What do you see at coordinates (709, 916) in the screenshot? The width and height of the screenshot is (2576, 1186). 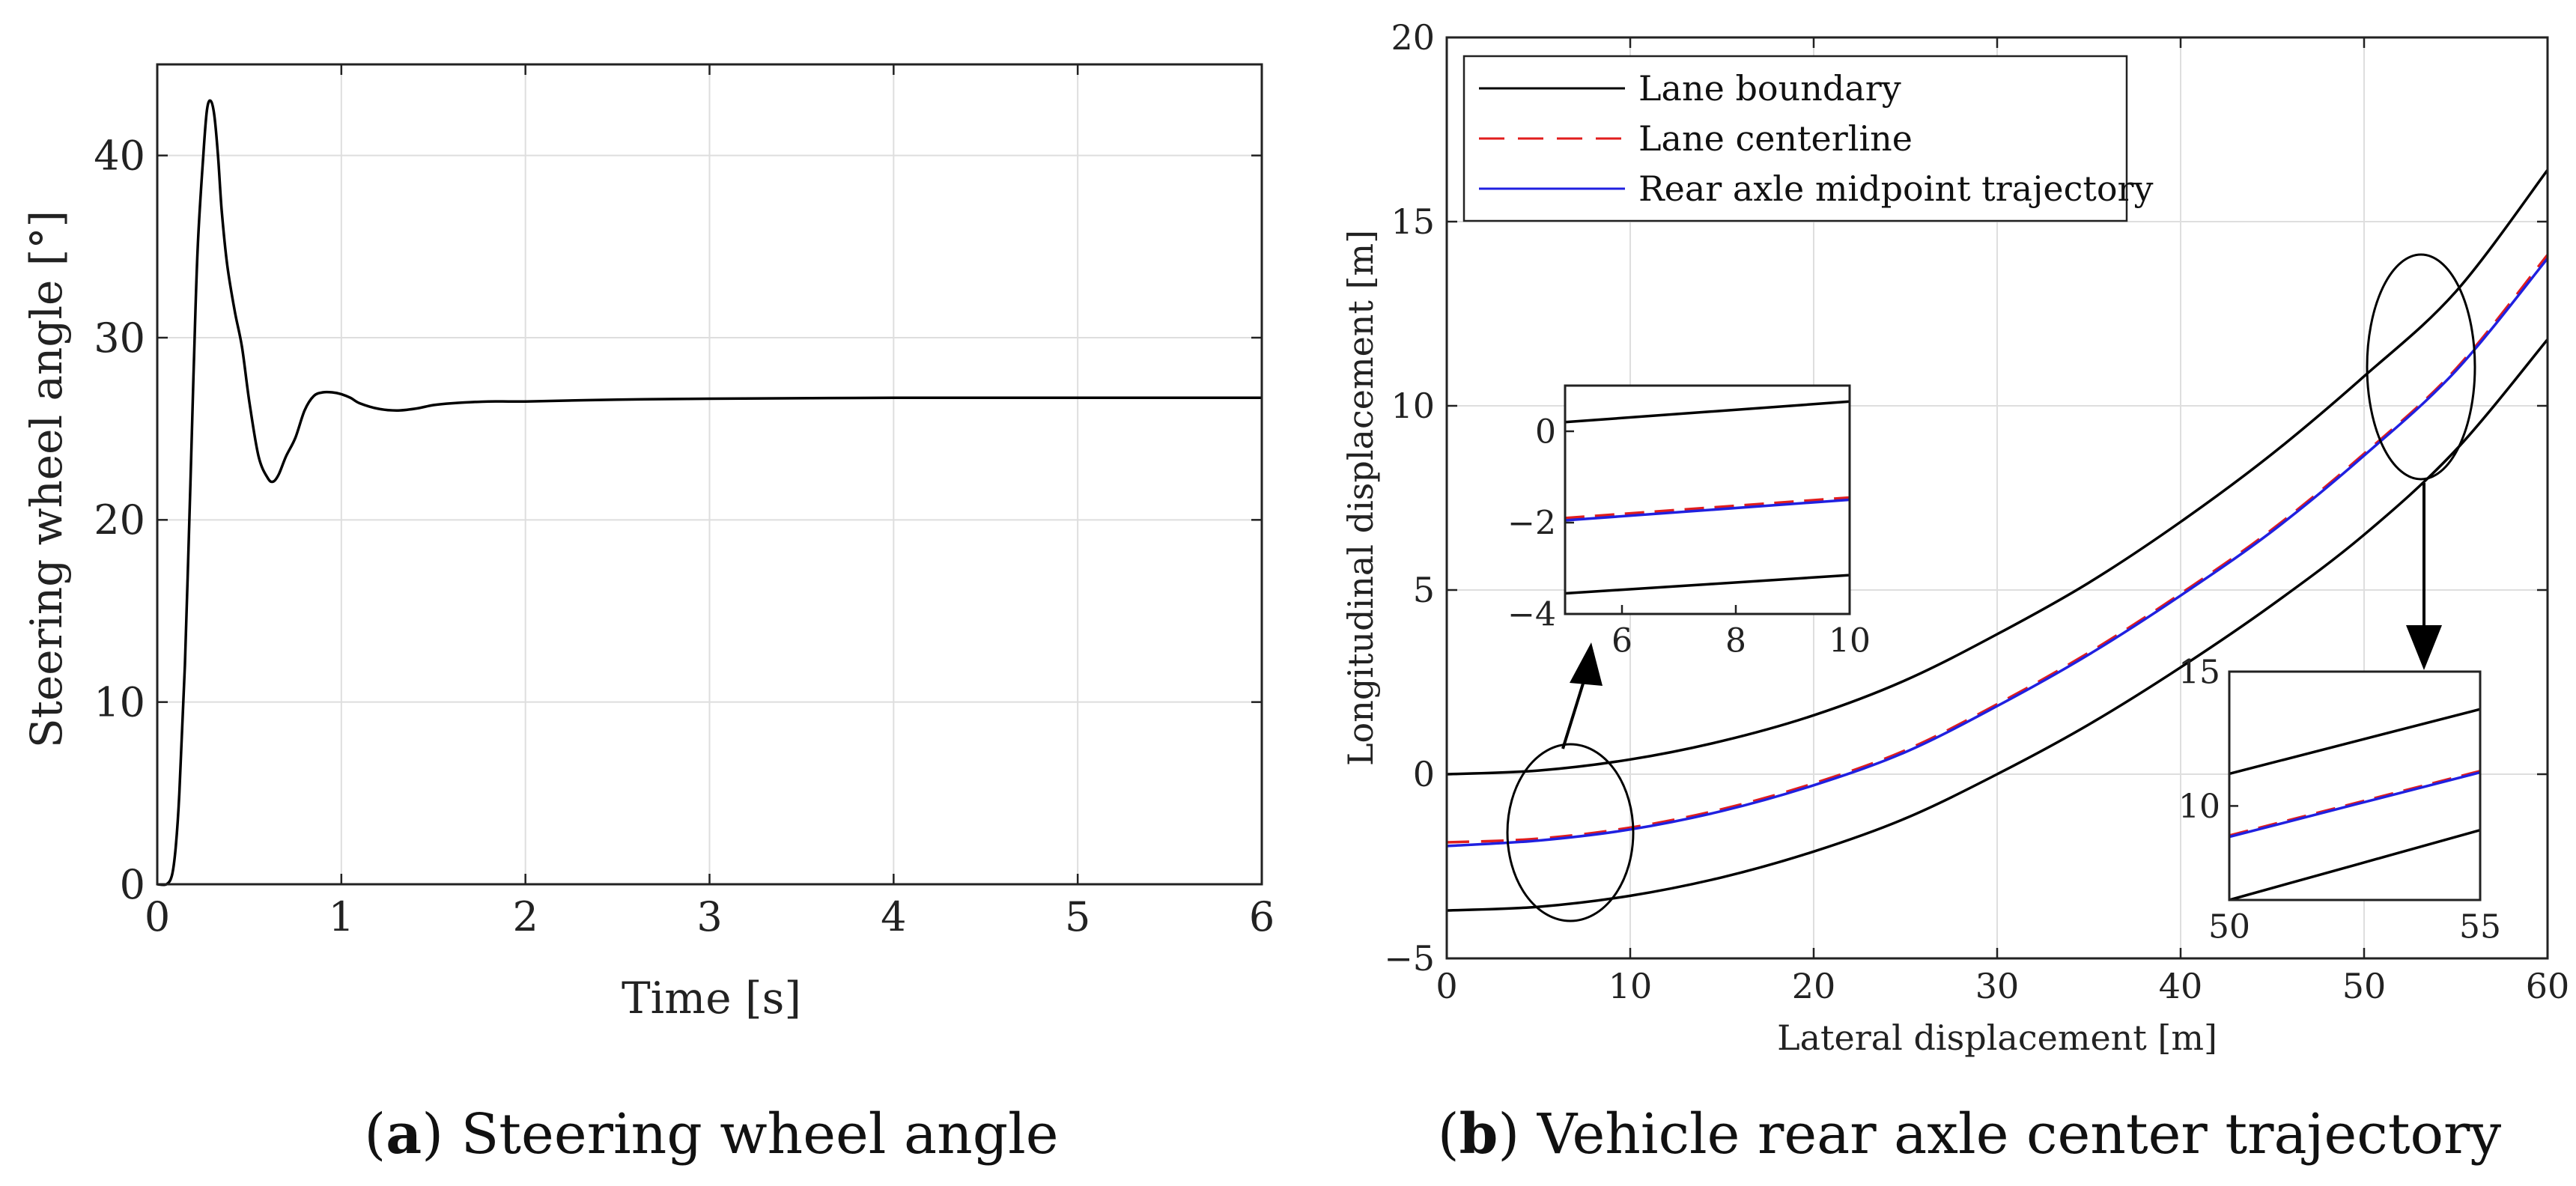 I see `x-tick-label: 3` at bounding box center [709, 916].